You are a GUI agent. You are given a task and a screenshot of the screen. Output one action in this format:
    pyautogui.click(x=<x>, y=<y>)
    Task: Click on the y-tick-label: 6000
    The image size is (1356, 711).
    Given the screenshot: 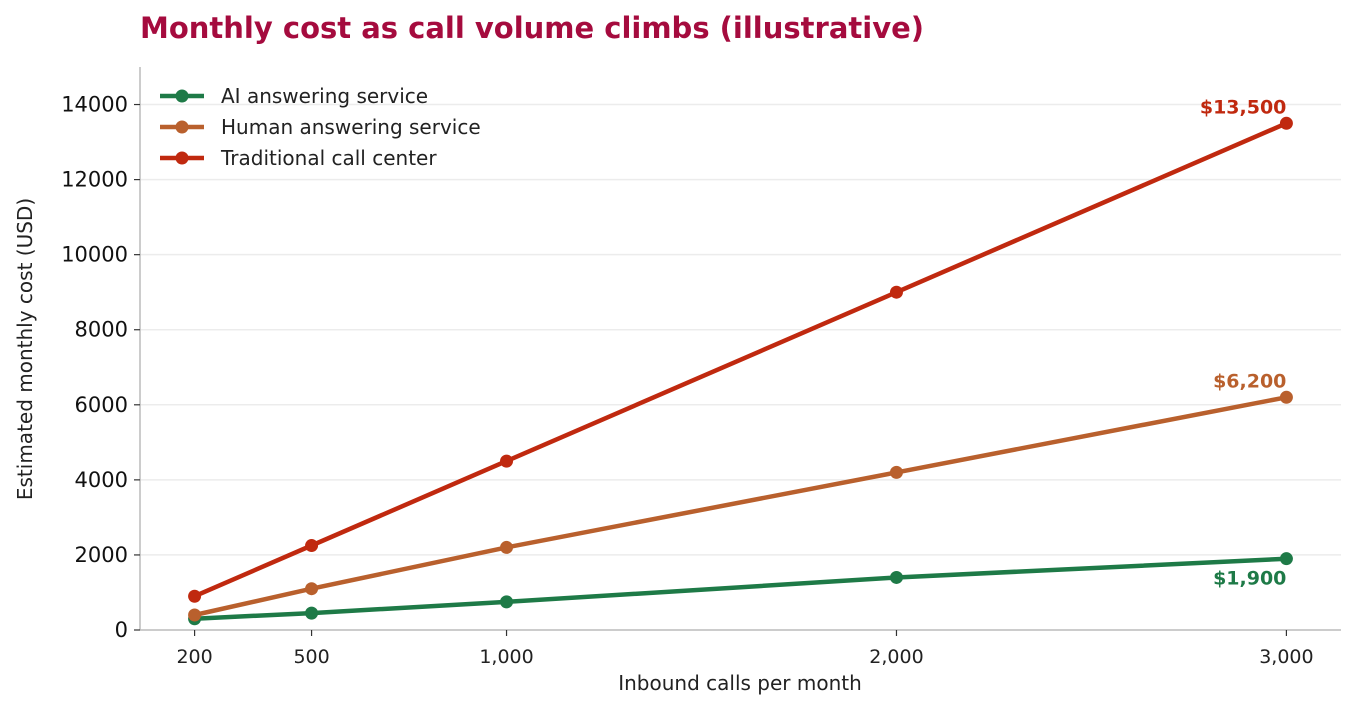 What is the action you would take?
    pyautogui.click(x=101, y=405)
    